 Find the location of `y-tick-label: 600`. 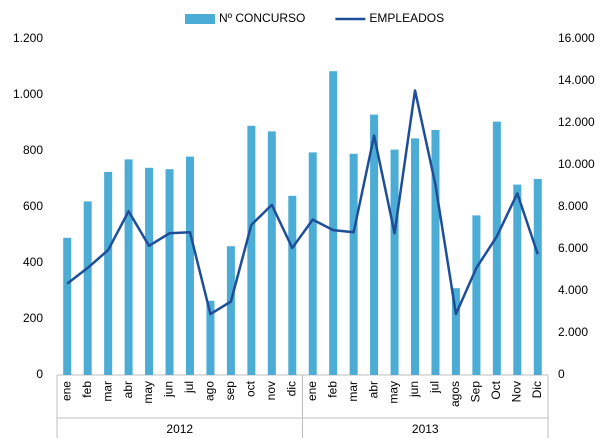

y-tick-label: 600 is located at coordinates (33, 206).